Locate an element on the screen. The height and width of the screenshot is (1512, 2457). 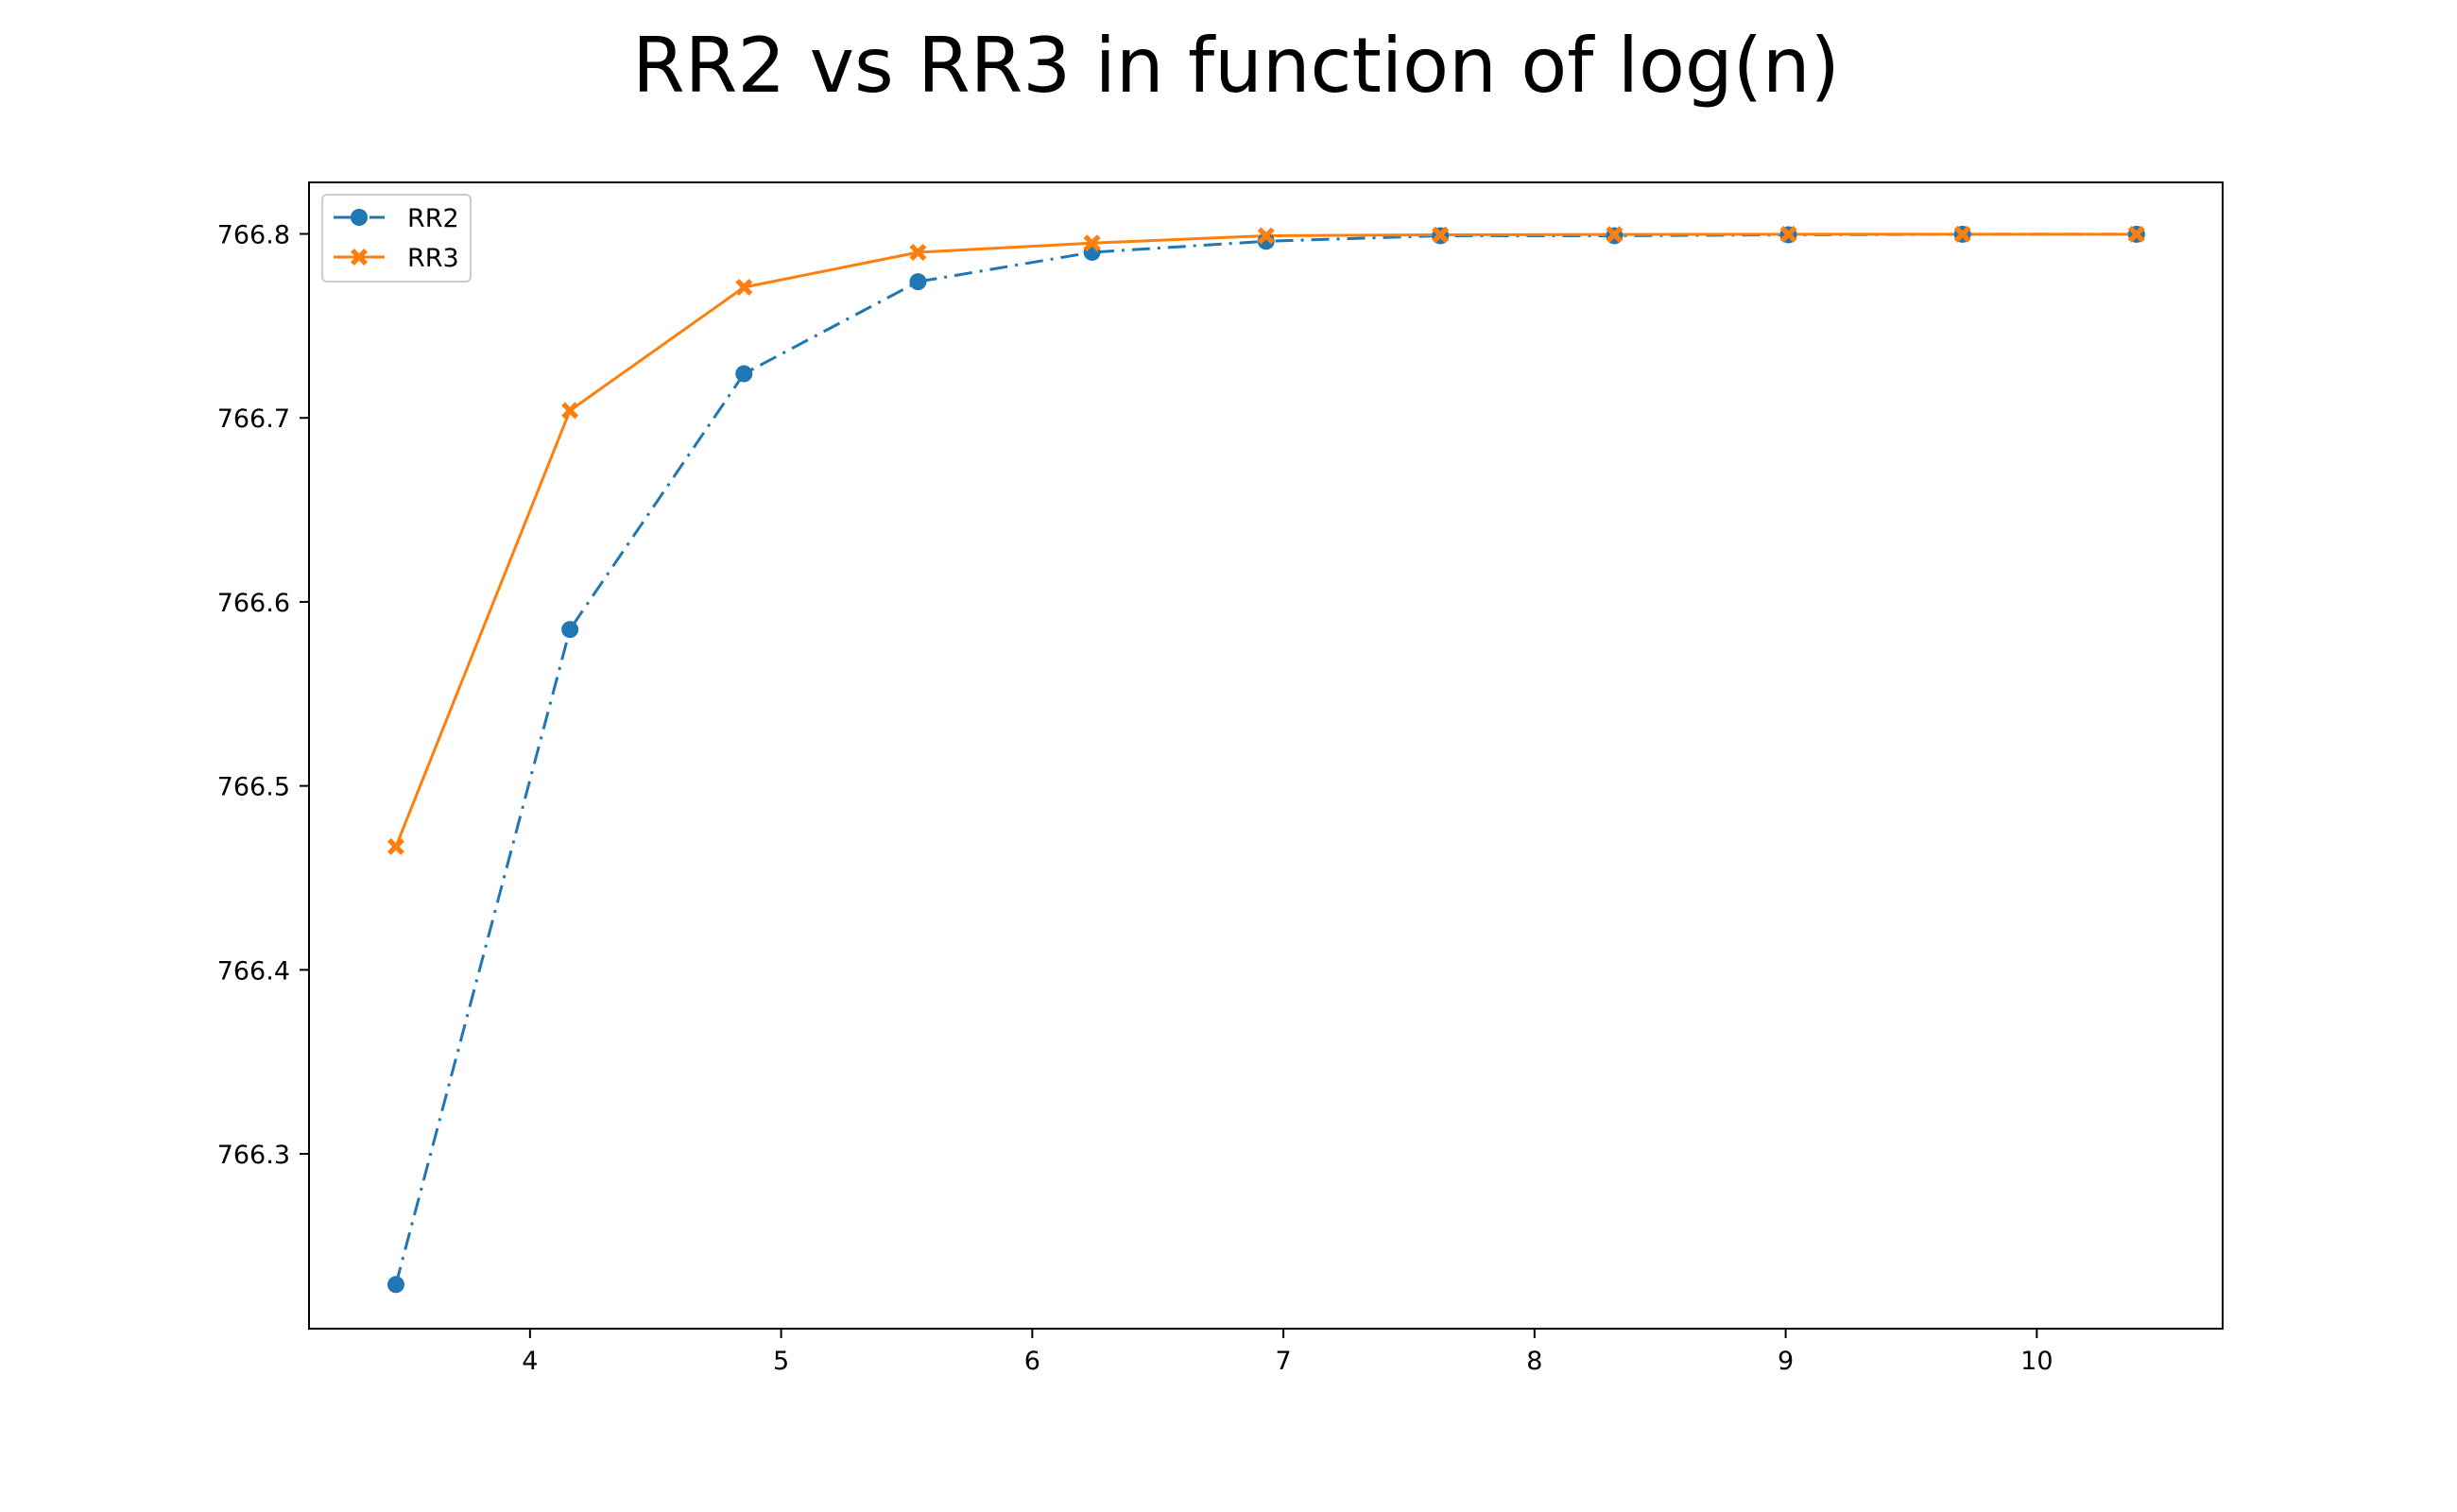
y-tick-label: 766.3 is located at coordinates (253, 1155).